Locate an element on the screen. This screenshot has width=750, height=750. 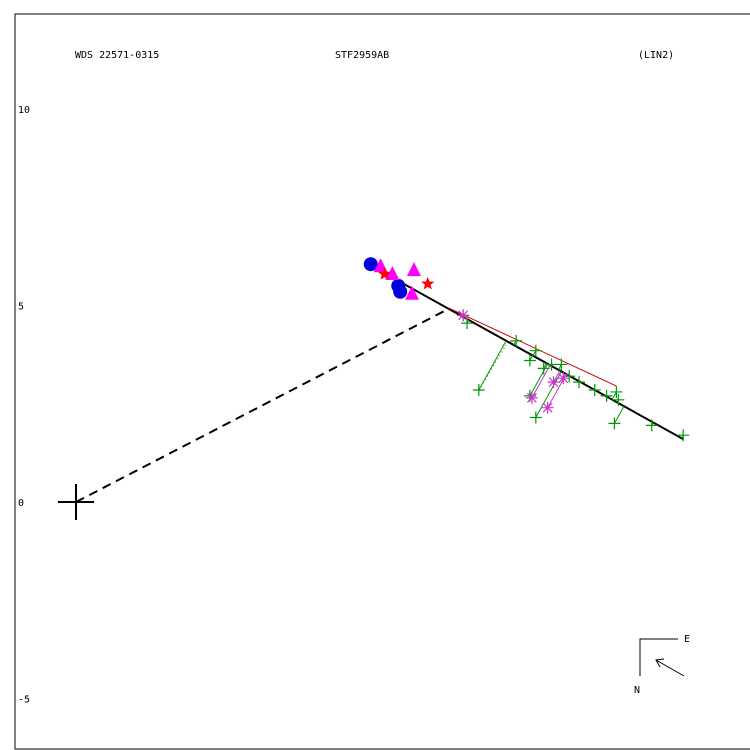
header-fit: (LIN2) is located at coordinates (656, 55).